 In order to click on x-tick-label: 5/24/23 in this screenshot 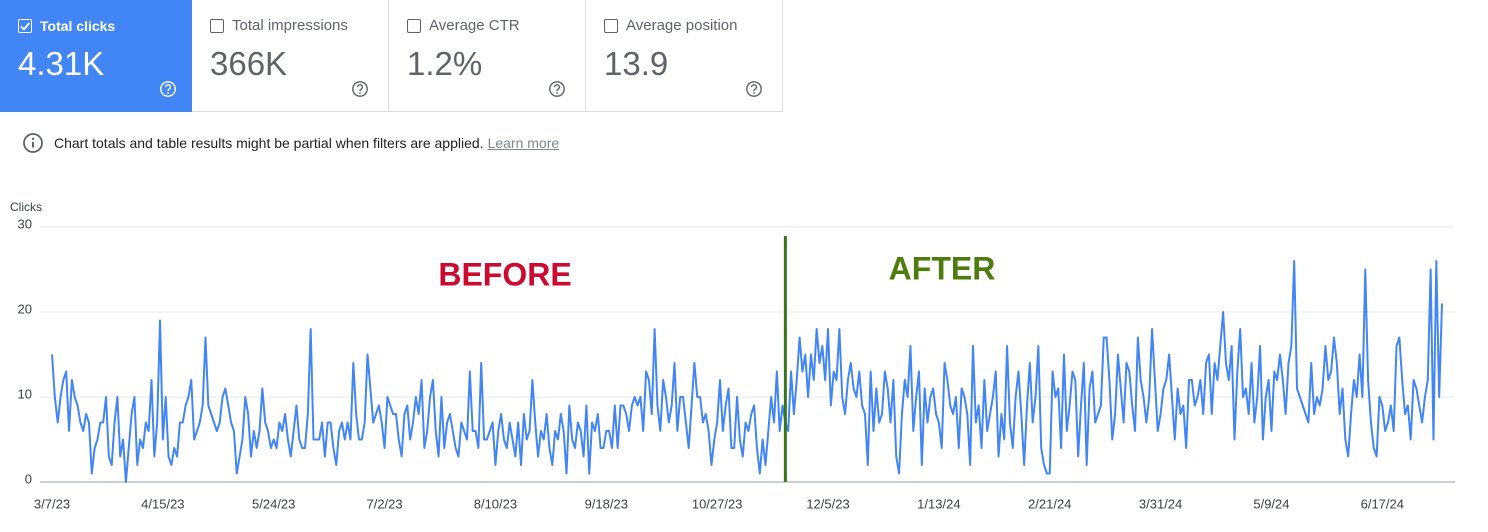, I will do `click(273, 503)`.